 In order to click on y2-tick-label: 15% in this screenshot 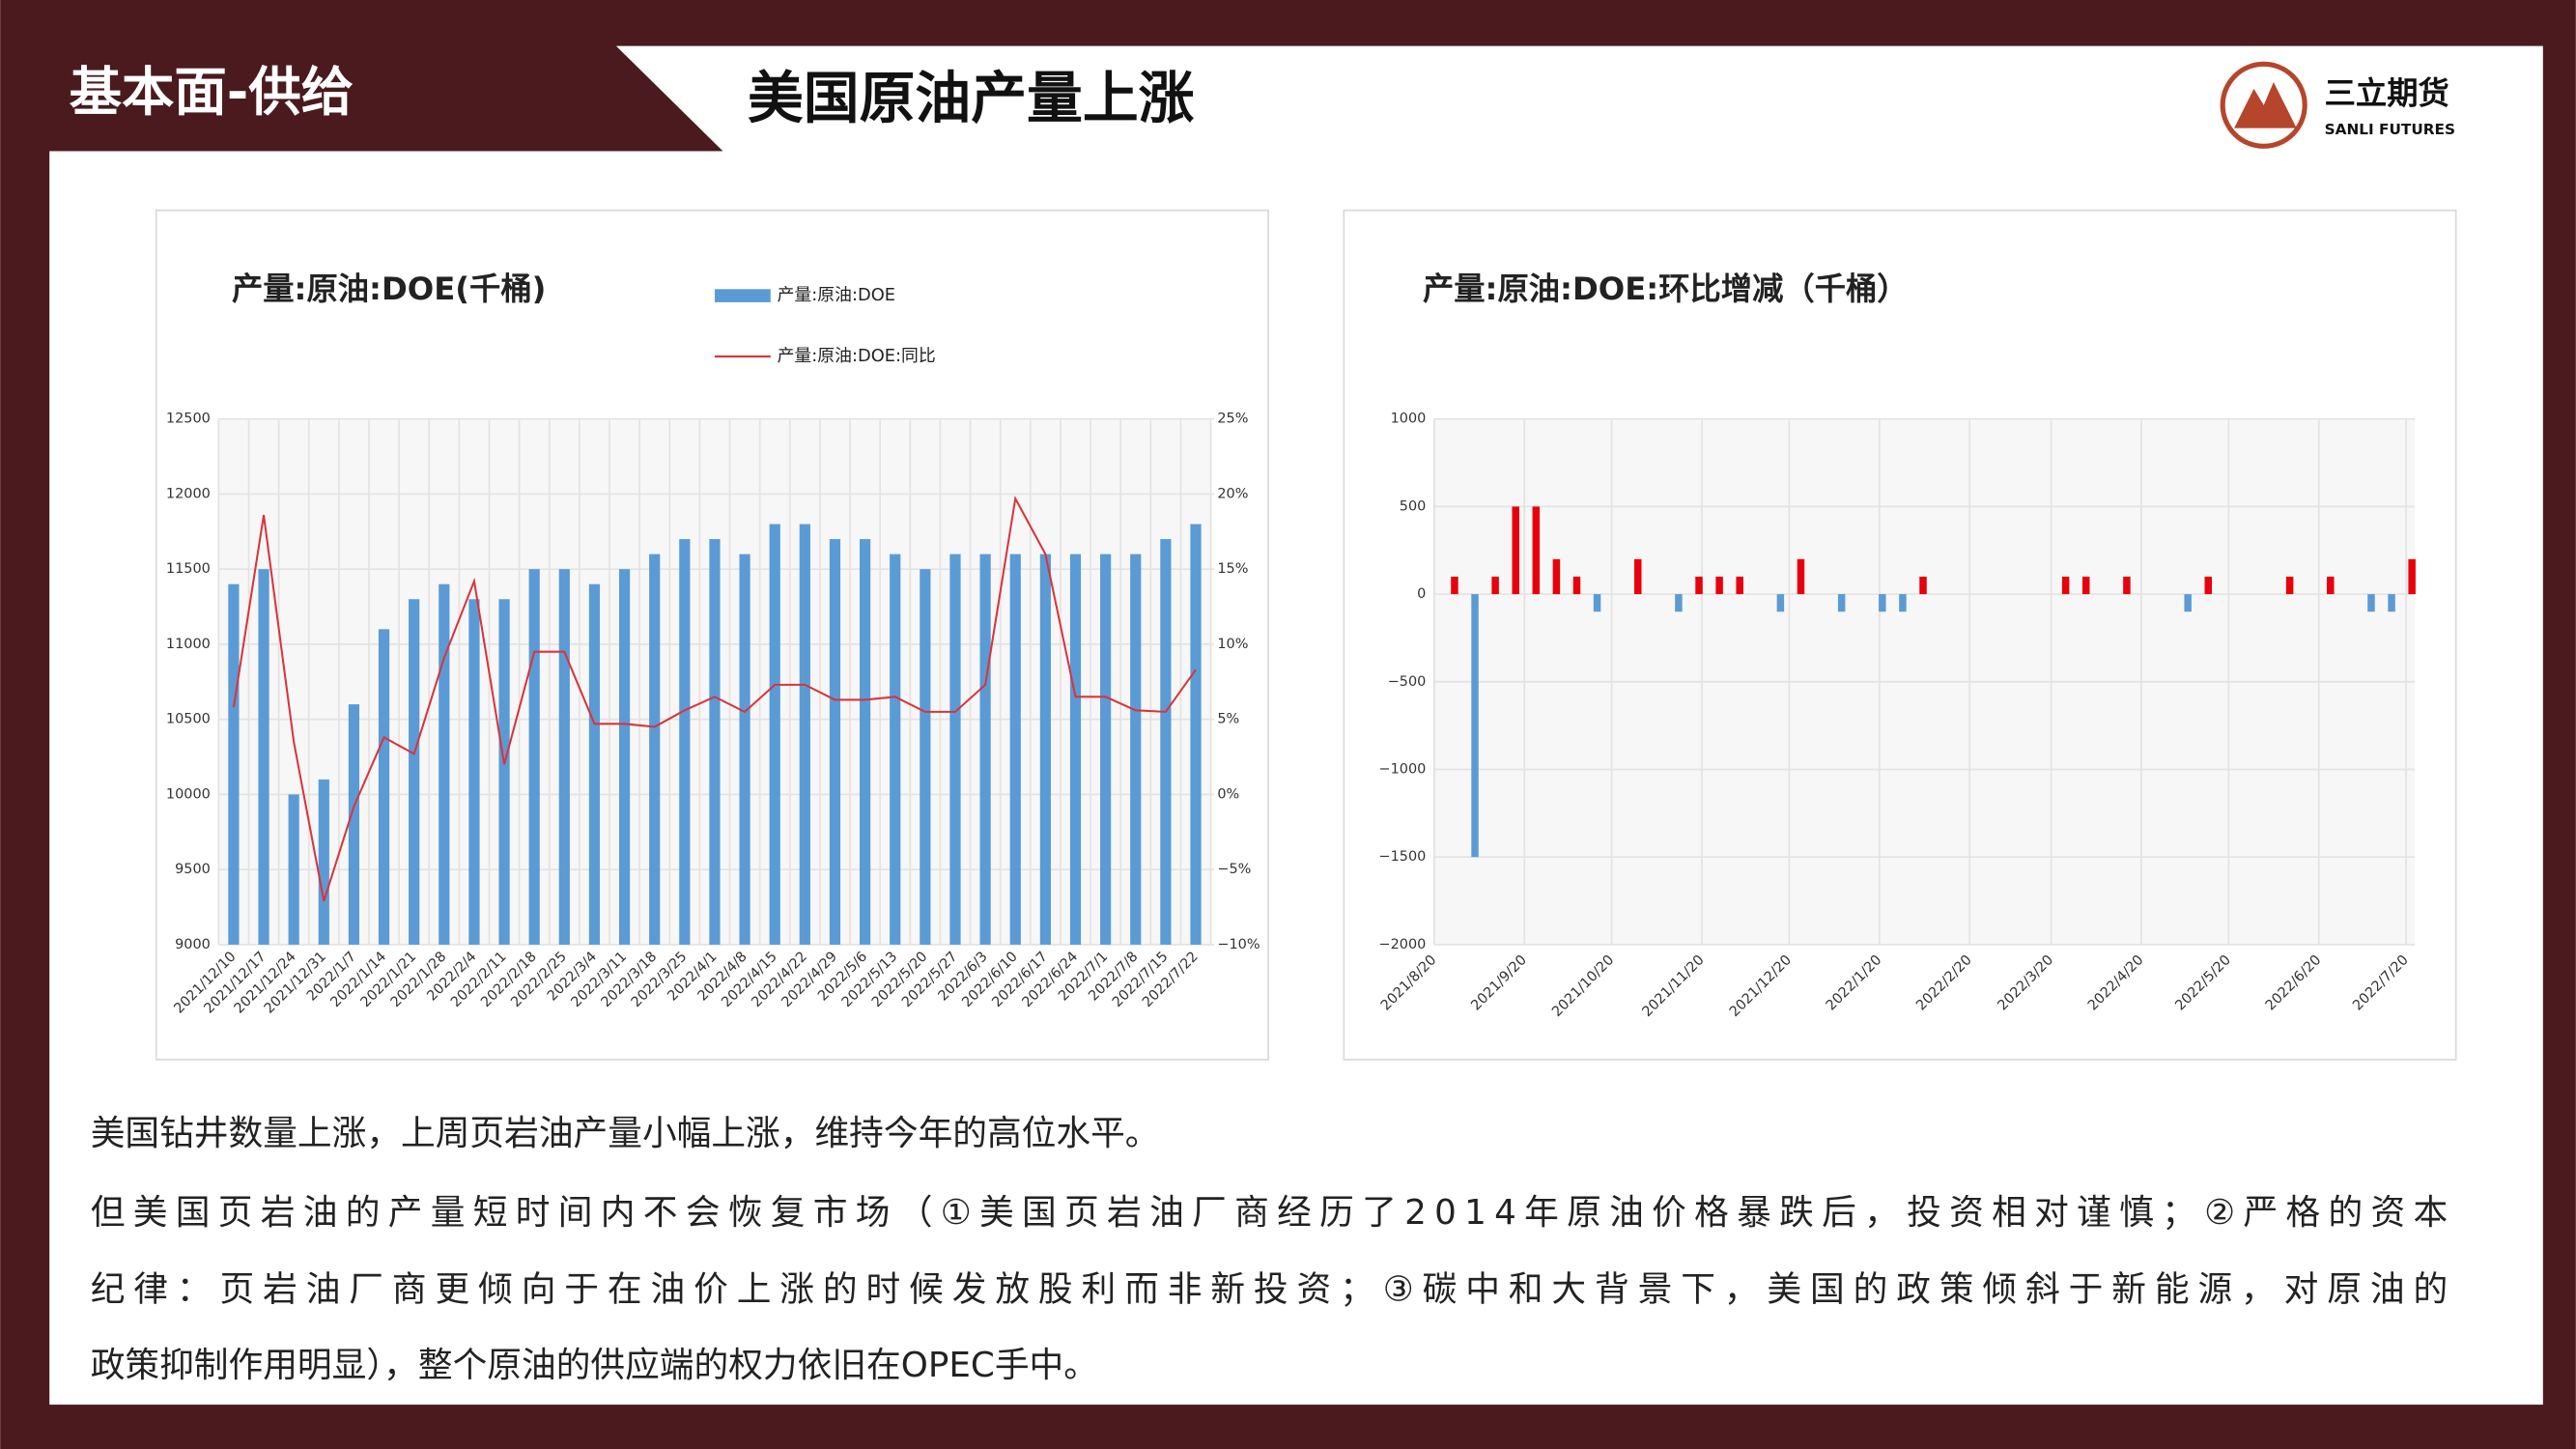, I will do `click(1232, 569)`.